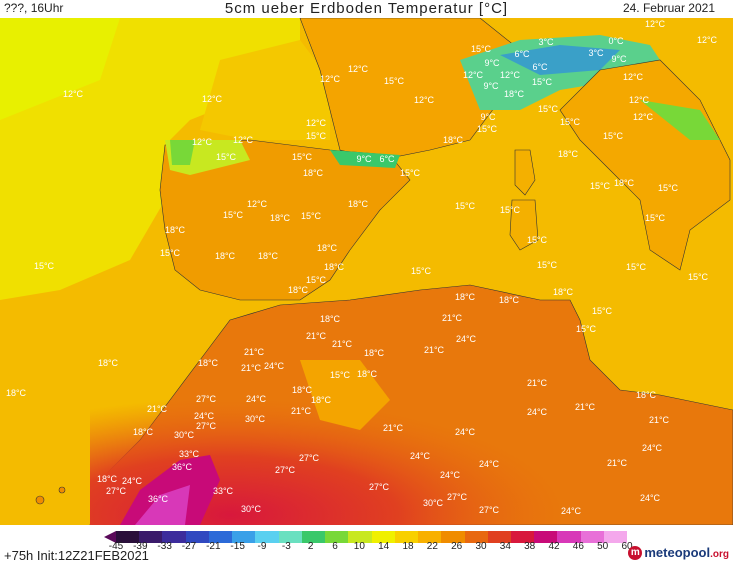  I want to click on valid-date: 24. Februar 2021, so click(668, 8).